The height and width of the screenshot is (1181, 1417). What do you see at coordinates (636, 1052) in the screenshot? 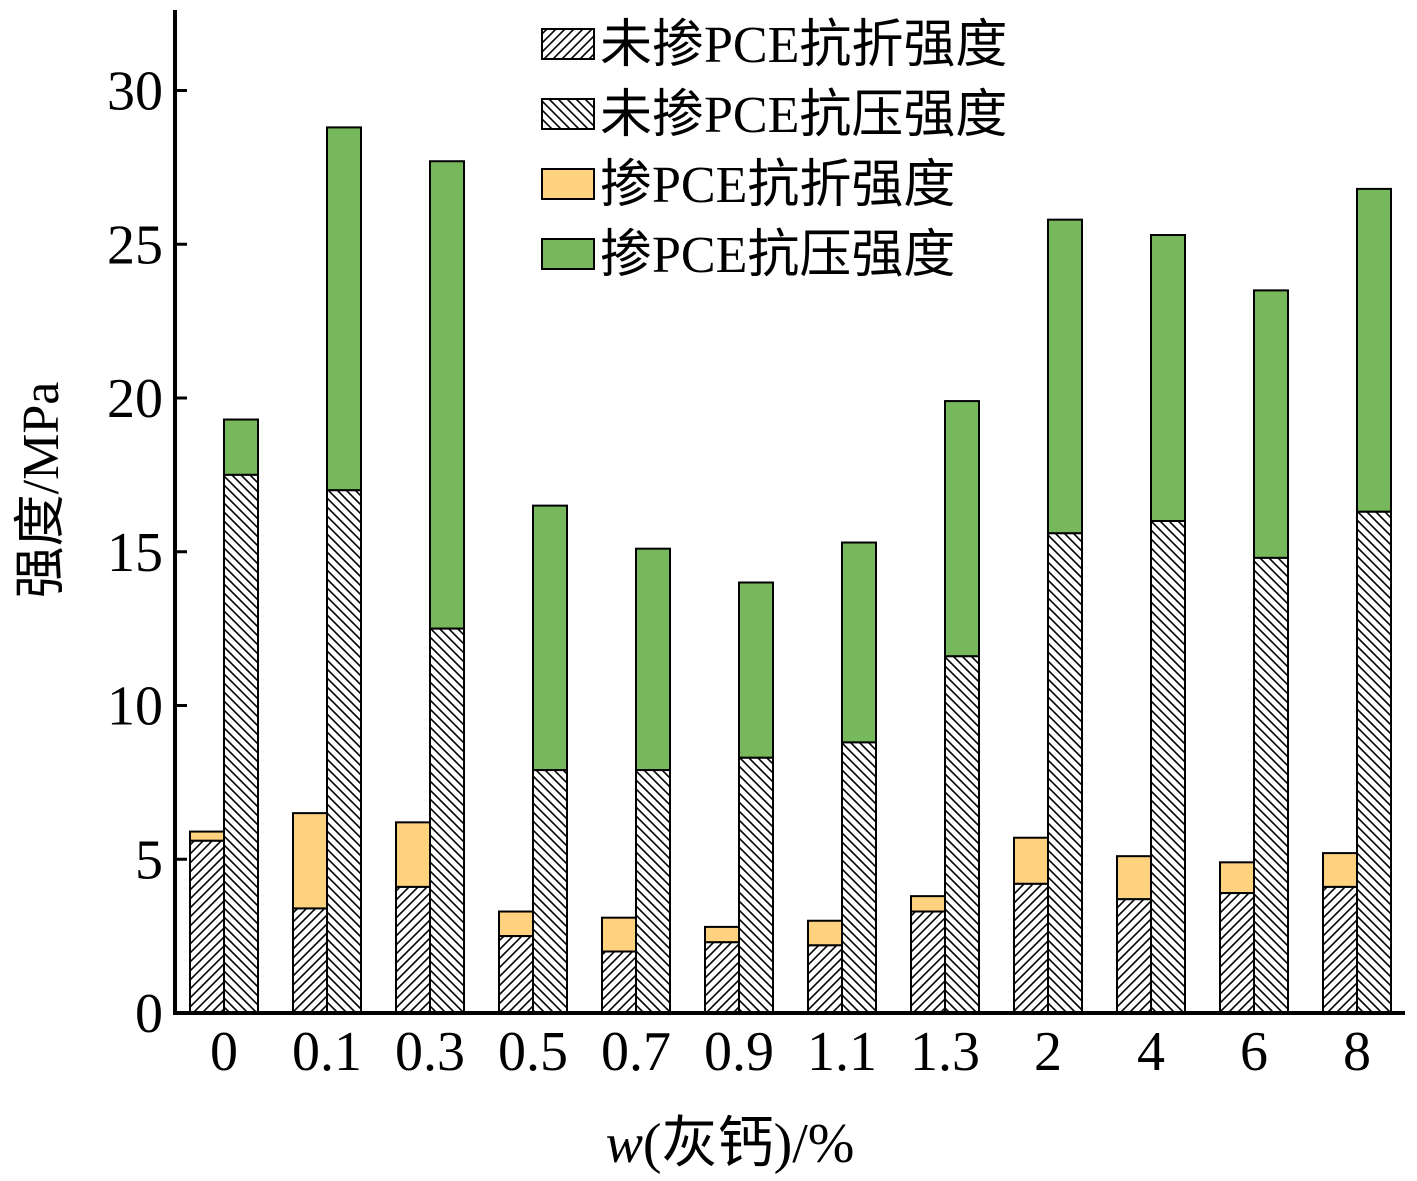
I see `x-tick-label: 0.7` at bounding box center [636, 1052].